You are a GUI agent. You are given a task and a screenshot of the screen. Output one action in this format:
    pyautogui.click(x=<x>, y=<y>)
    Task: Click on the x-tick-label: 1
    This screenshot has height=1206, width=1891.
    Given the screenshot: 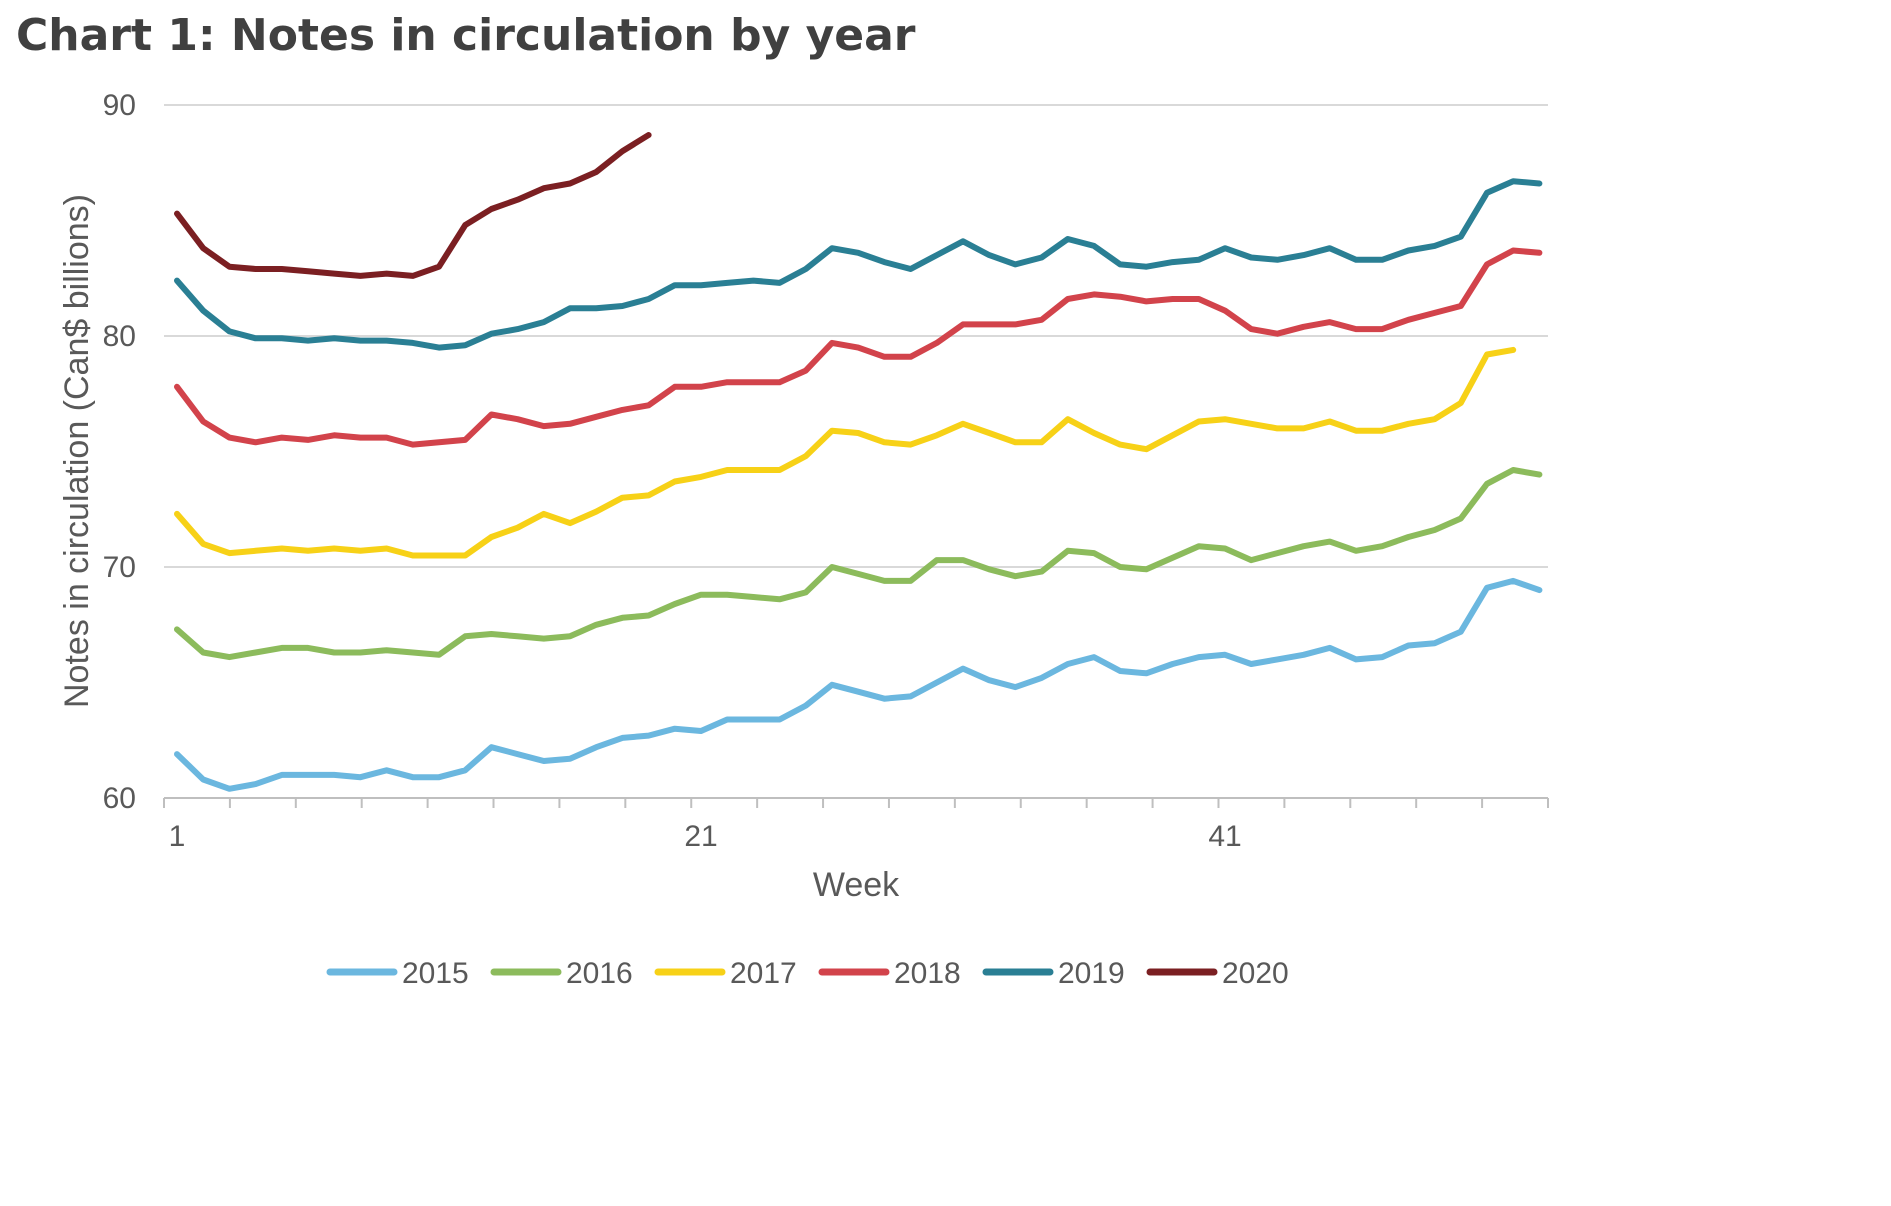 What is the action you would take?
    pyautogui.click(x=177, y=836)
    